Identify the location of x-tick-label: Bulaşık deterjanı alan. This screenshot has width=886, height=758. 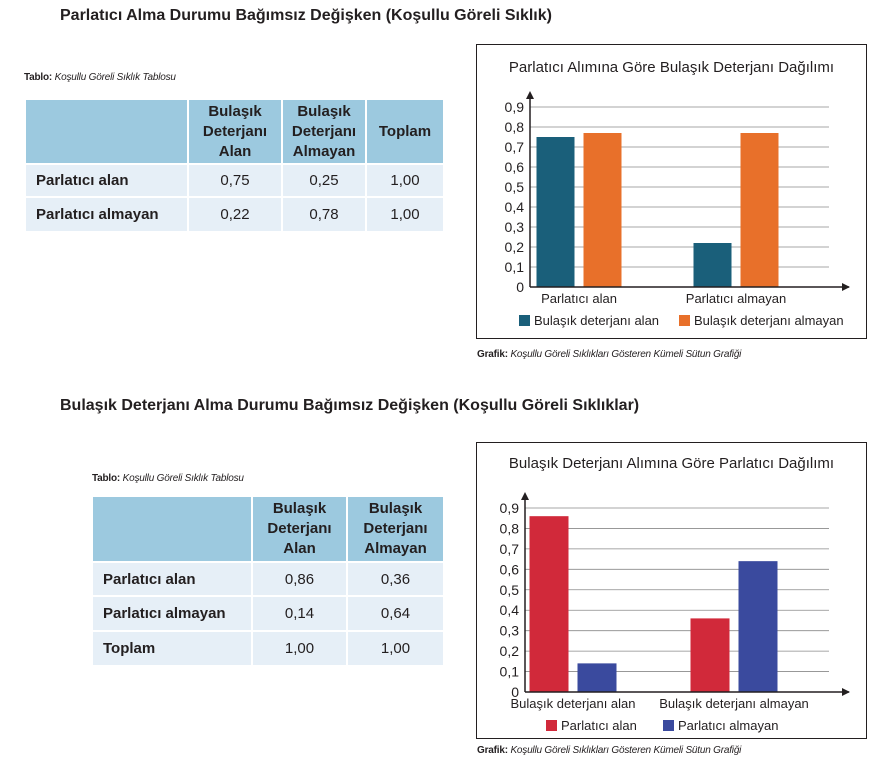
(572, 703).